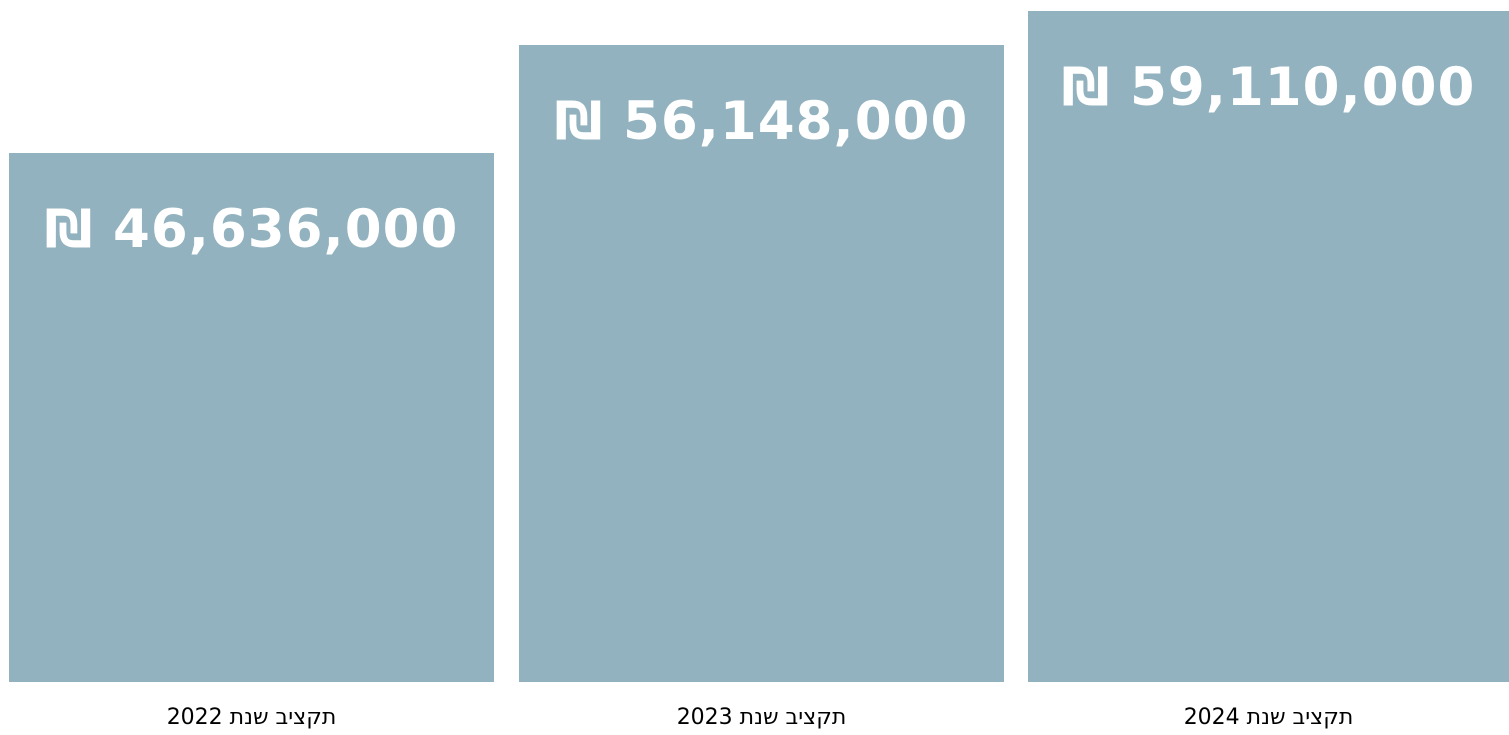 Image resolution: width=1509 pixels, height=735 pixels. I want to click on bar-value-label: ₪ 59,110,000, so click(1268, 87).